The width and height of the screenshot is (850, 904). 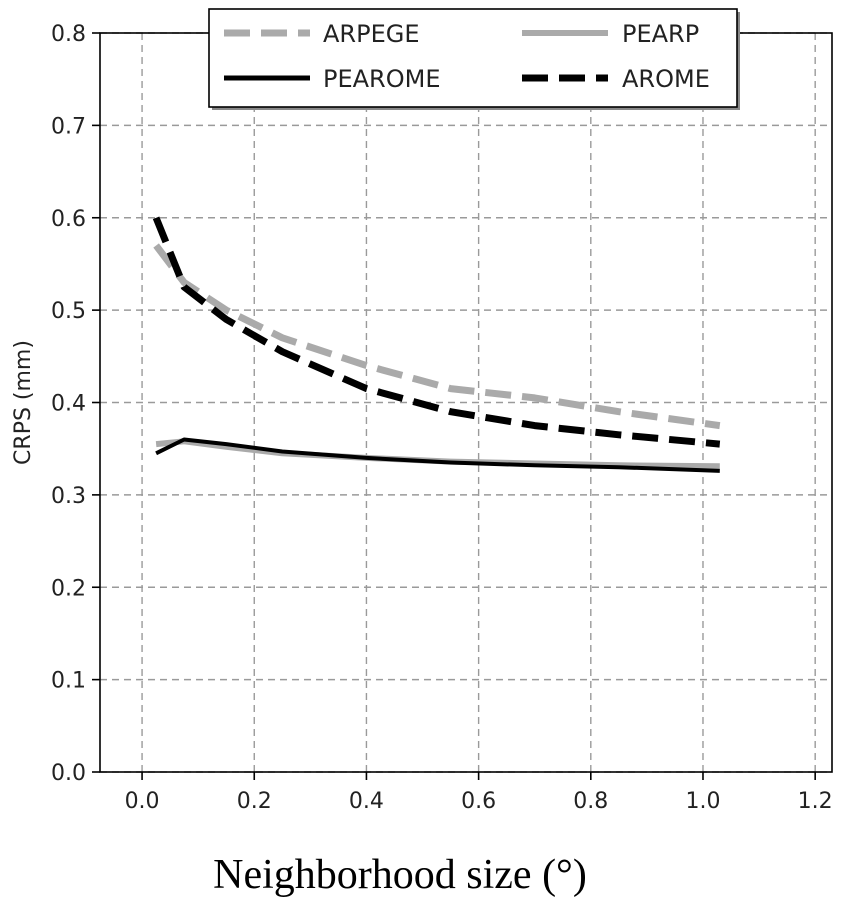 I want to click on x-tick-label: 0.6, so click(x=478, y=801).